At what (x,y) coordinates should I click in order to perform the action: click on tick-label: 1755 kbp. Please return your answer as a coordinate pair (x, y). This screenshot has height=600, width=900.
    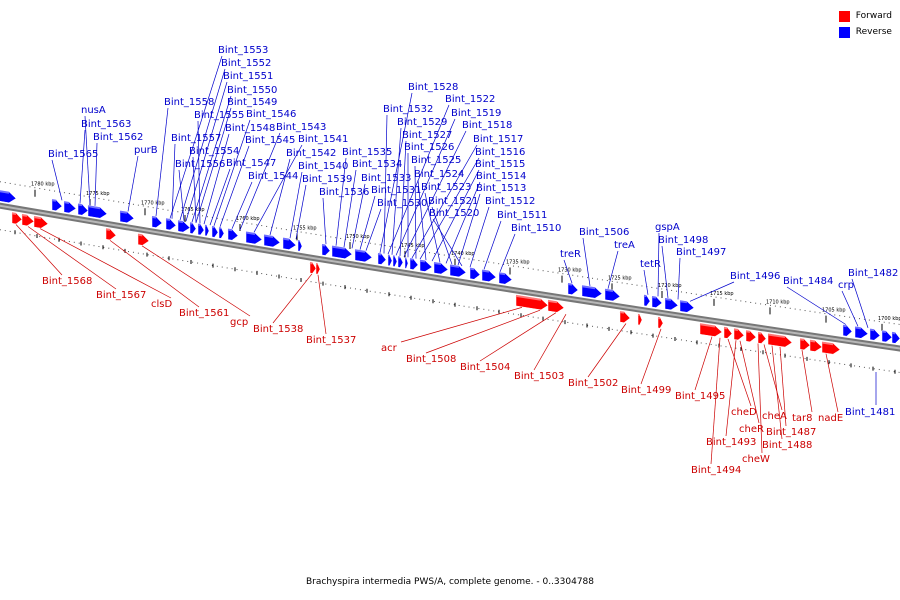
    Looking at the image, I should click on (305, 228).